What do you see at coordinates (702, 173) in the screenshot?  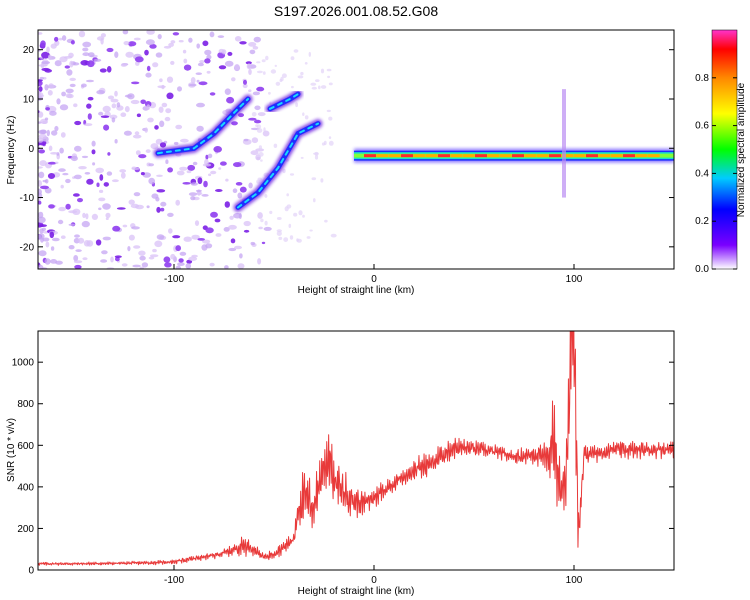 I see `colorbar-tick-label: 0.4` at bounding box center [702, 173].